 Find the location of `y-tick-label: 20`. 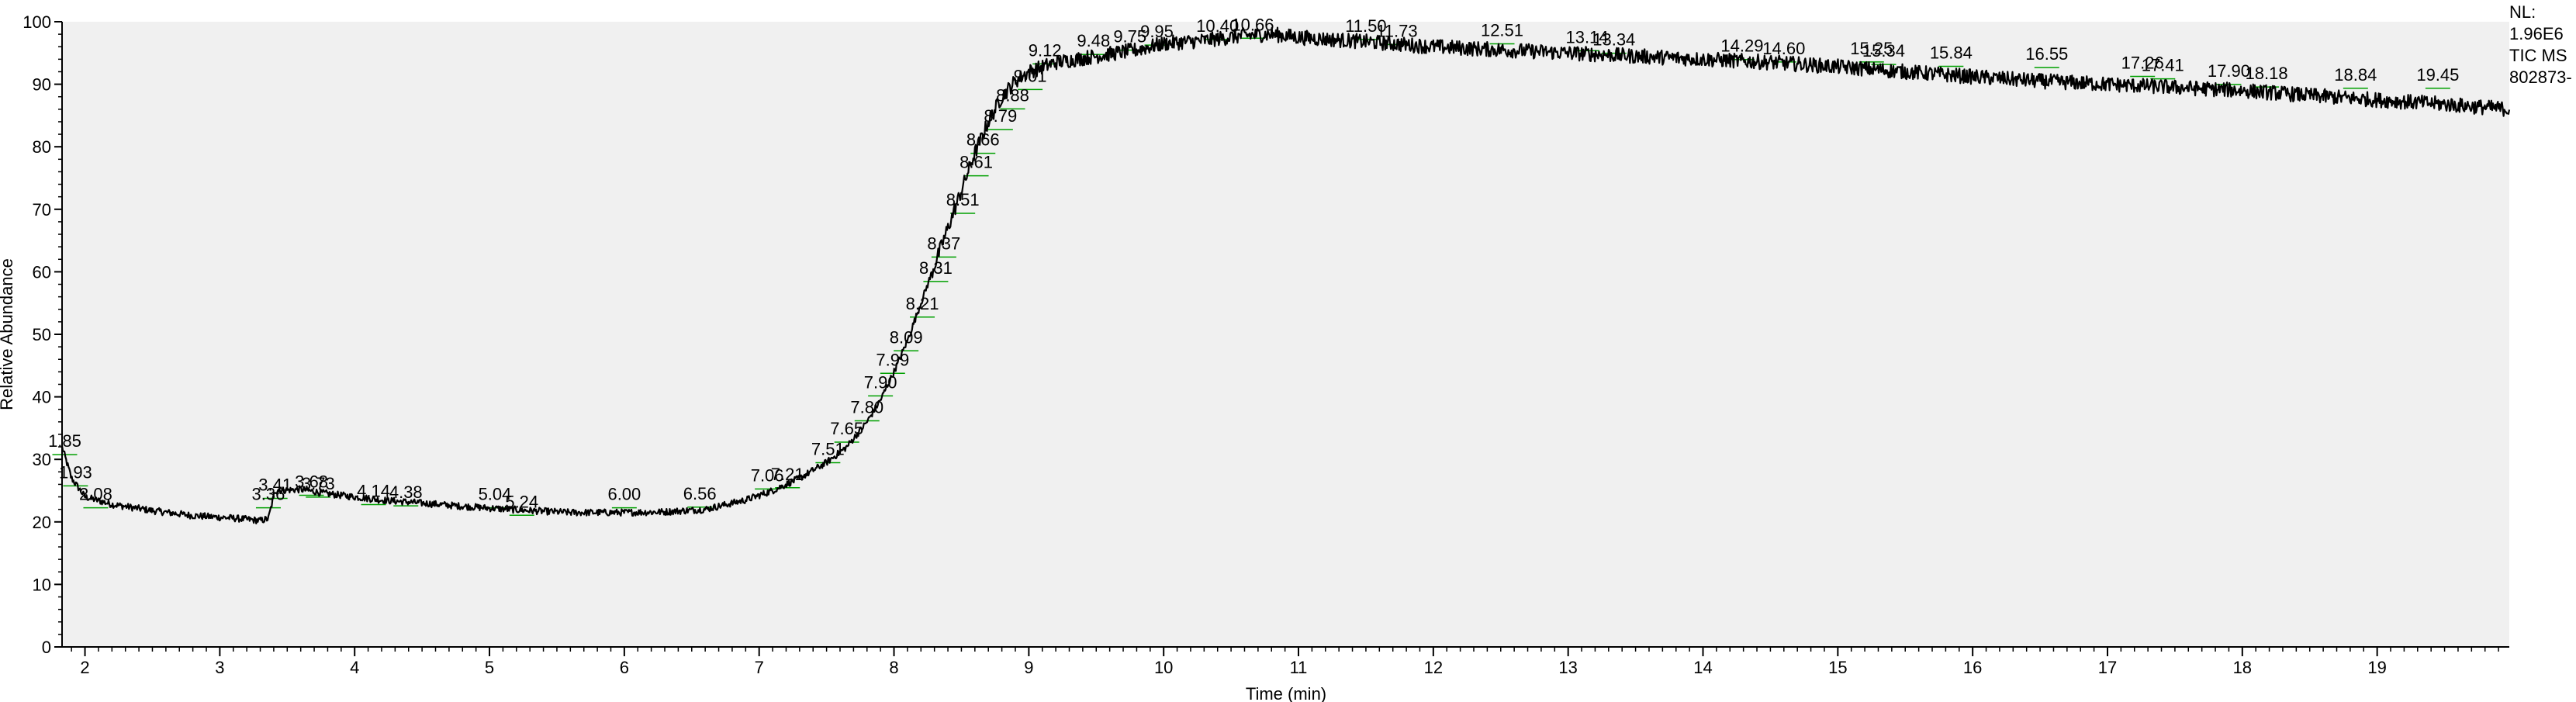

y-tick-label: 20 is located at coordinates (42, 522).